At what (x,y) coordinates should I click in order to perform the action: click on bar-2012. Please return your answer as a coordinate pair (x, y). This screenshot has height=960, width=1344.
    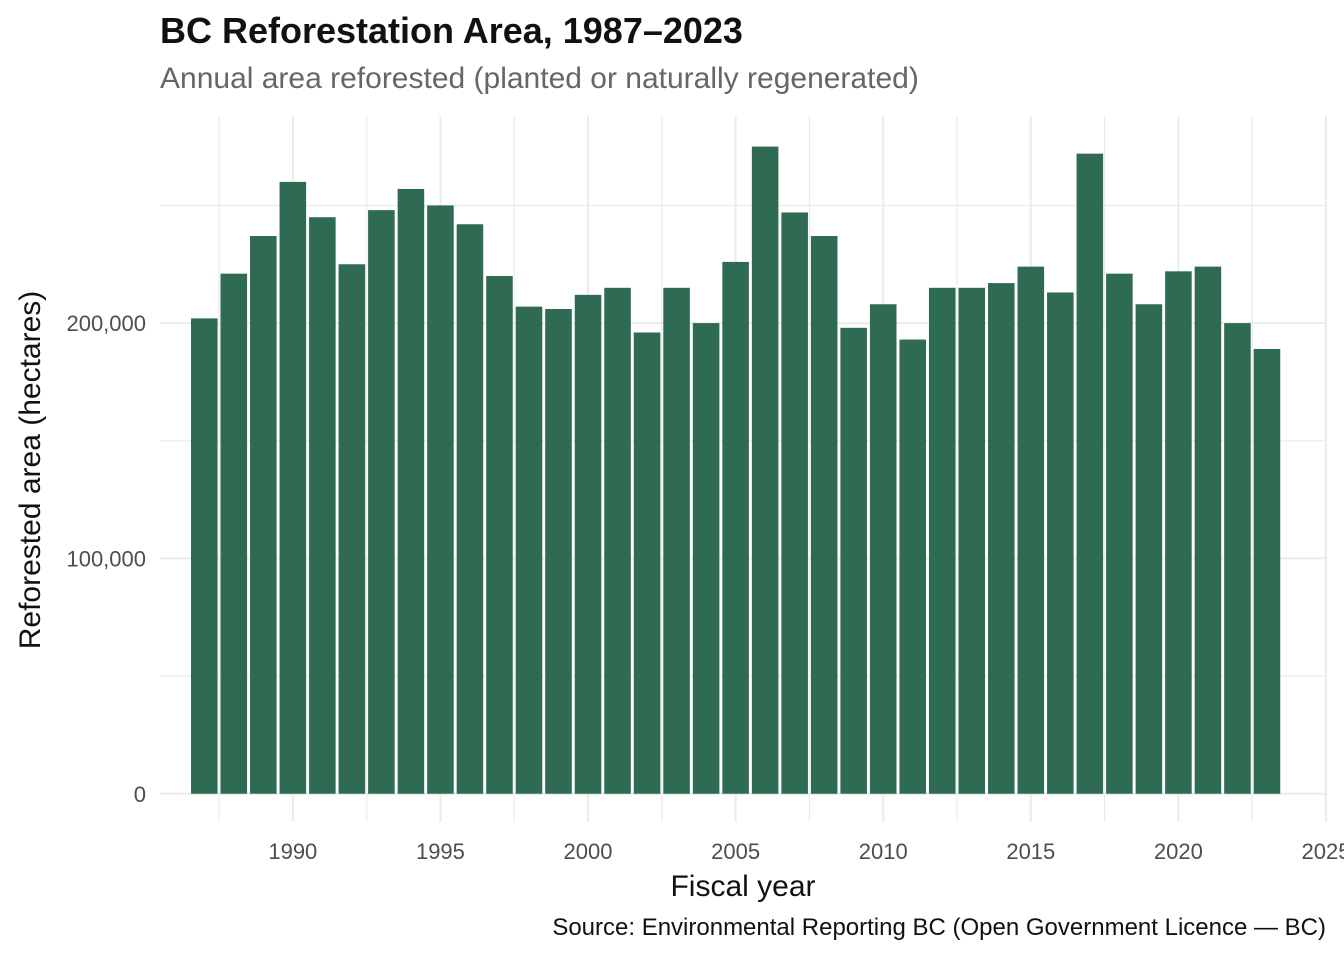
    Looking at the image, I should click on (942, 540).